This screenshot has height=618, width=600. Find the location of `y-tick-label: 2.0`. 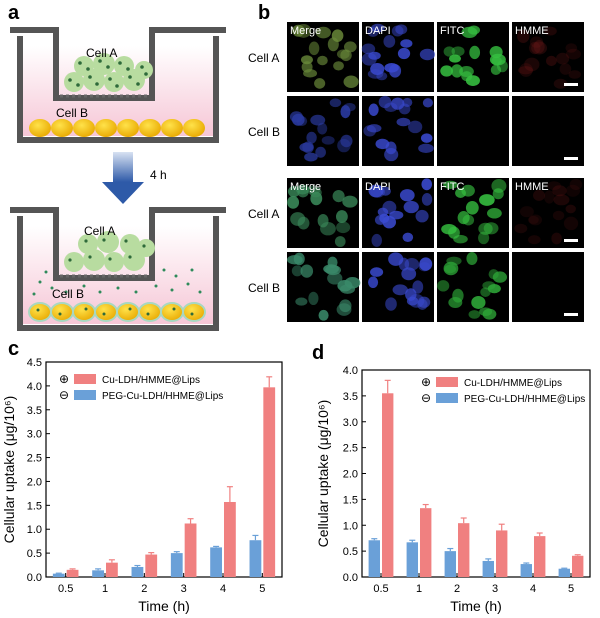

y-tick-label: 2.0 is located at coordinates (34, 482).